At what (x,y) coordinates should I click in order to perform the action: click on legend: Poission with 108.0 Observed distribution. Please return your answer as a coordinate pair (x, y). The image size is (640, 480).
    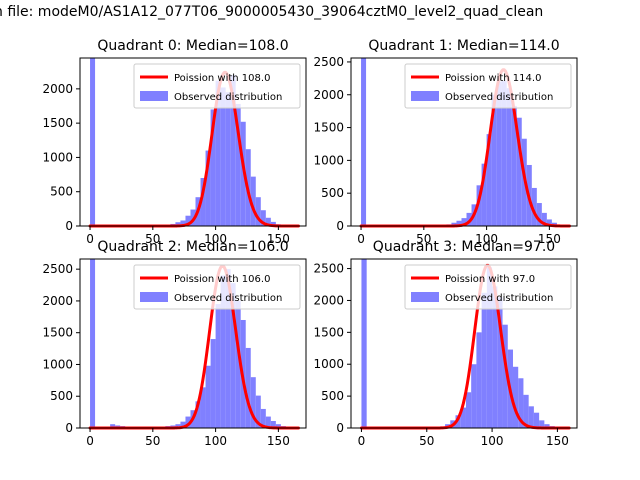
    Looking at the image, I should click on (217, 86).